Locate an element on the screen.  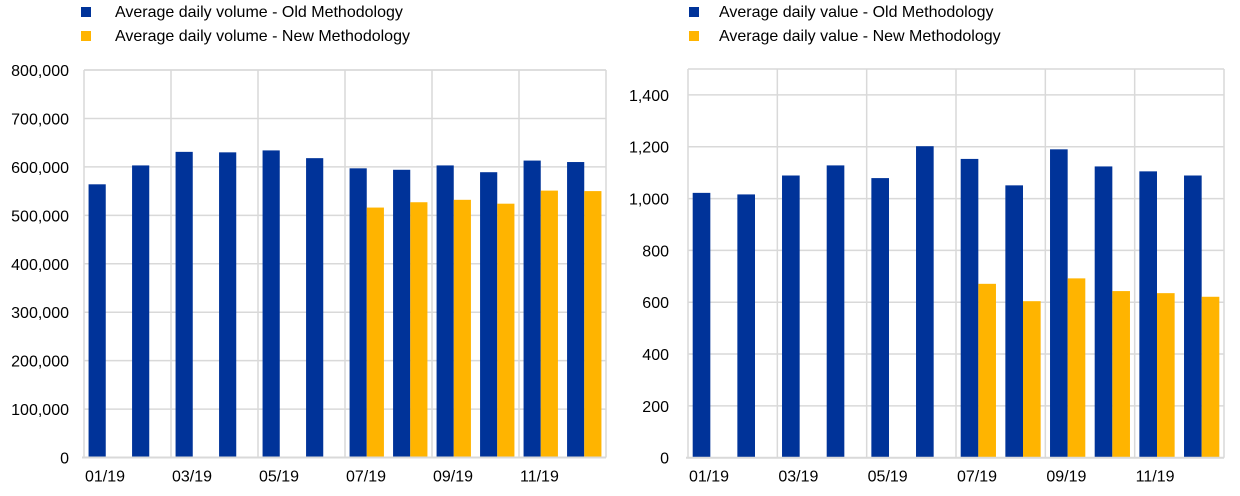
y-tick-label: 800 is located at coordinates (655, 251).